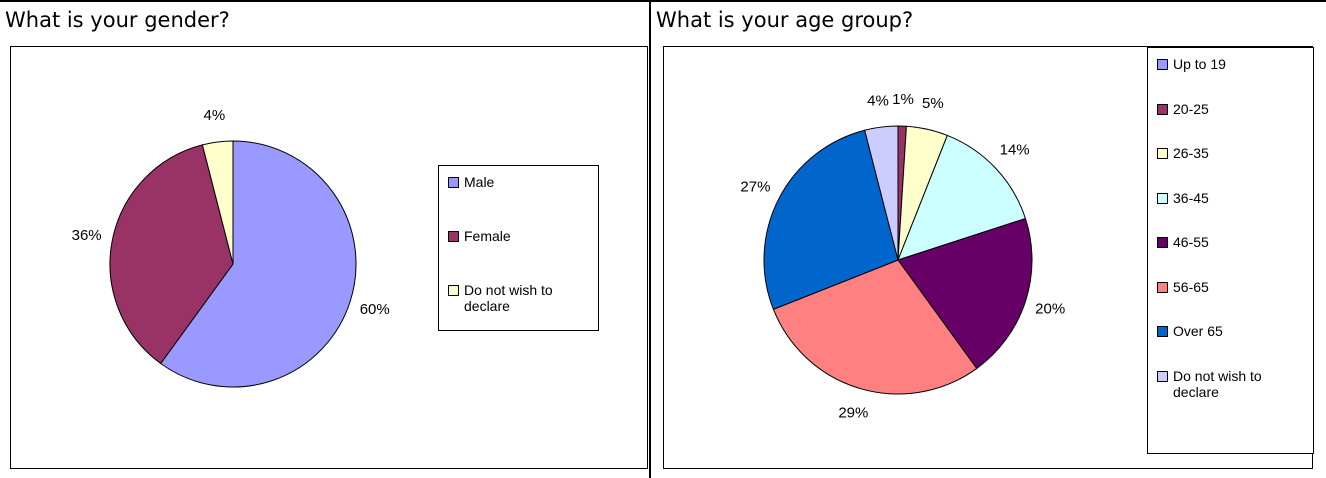 This screenshot has width=1326, height=478. Describe the element at coordinates (1220, 287) in the screenshot. I see `legend-item: 56-65` at that location.